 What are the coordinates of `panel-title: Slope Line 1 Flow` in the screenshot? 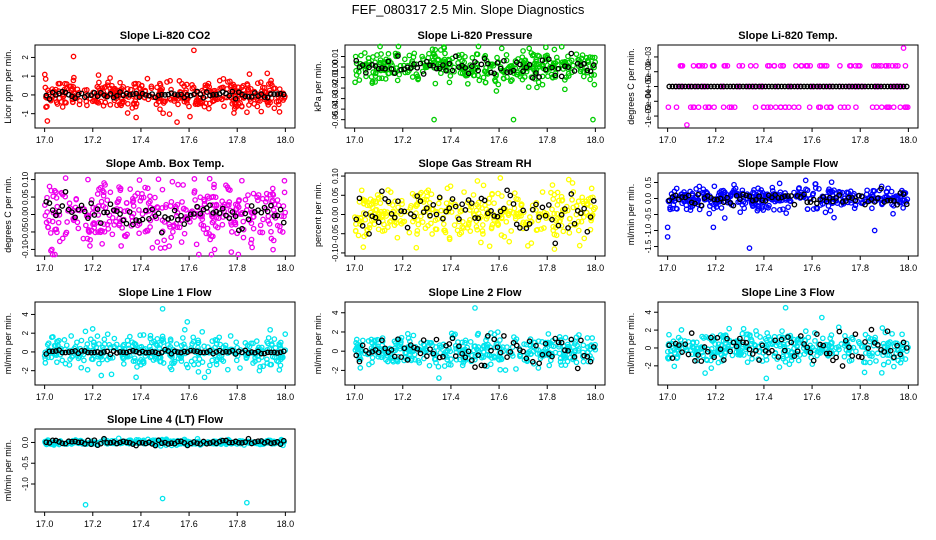 It's located at (165, 293).